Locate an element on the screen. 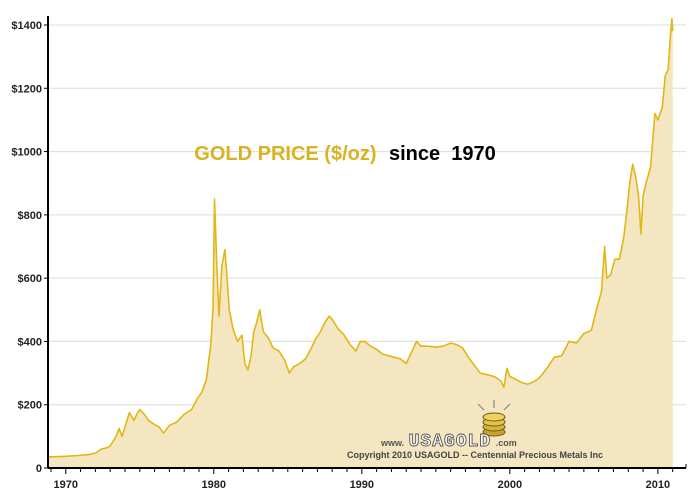 This screenshot has height=500, width=696. y-tick-label: 0 is located at coordinates (39, 469).